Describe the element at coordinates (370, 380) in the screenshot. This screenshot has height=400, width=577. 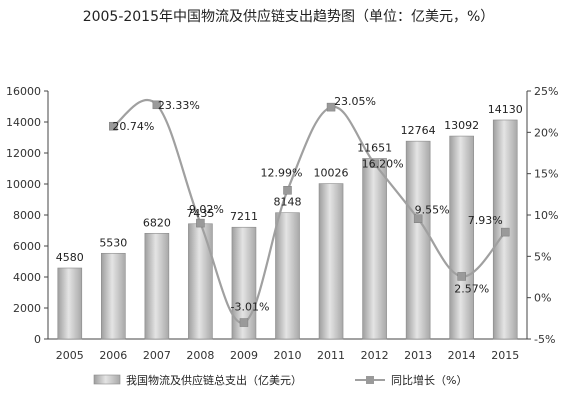
I see `legend-marker-swatch` at that location.